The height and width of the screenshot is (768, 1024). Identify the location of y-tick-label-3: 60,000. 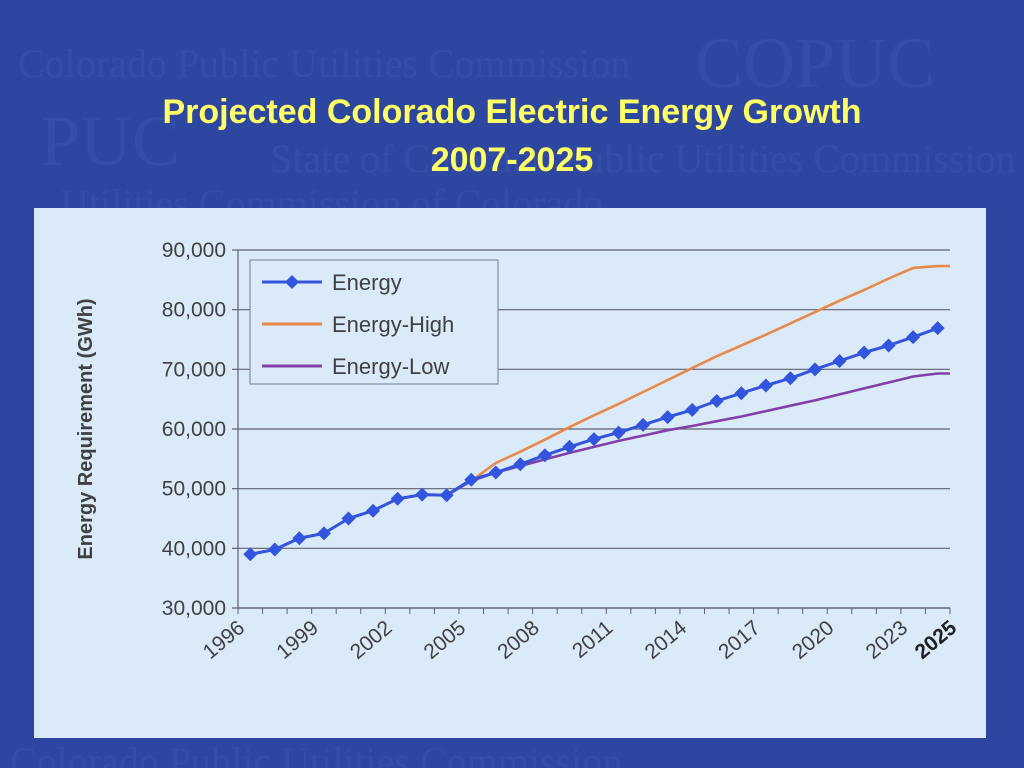
(194, 429).